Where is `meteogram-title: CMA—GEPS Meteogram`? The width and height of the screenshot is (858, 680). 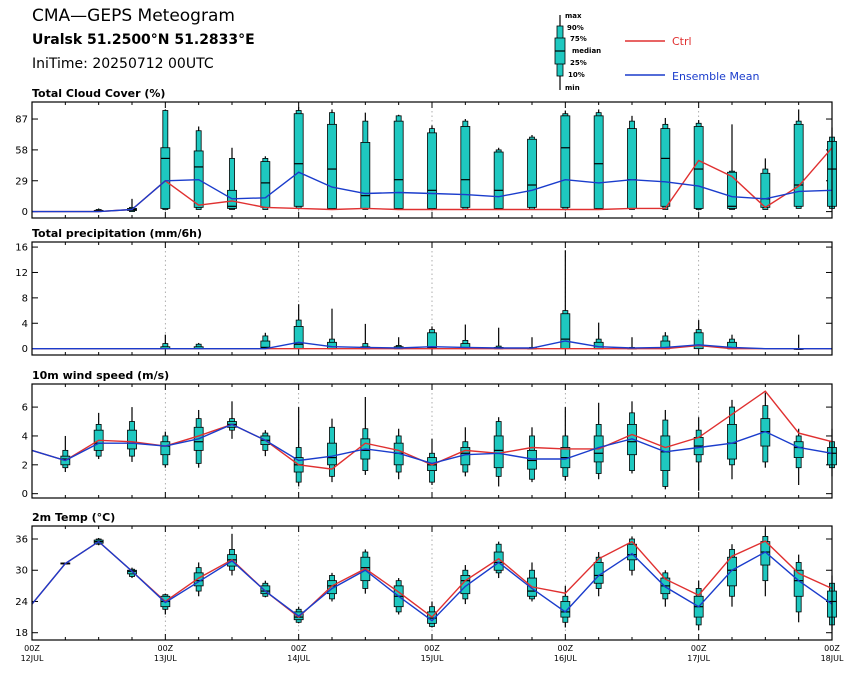 meteogram-title: CMA—GEPS Meteogram is located at coordinates (133, 16).